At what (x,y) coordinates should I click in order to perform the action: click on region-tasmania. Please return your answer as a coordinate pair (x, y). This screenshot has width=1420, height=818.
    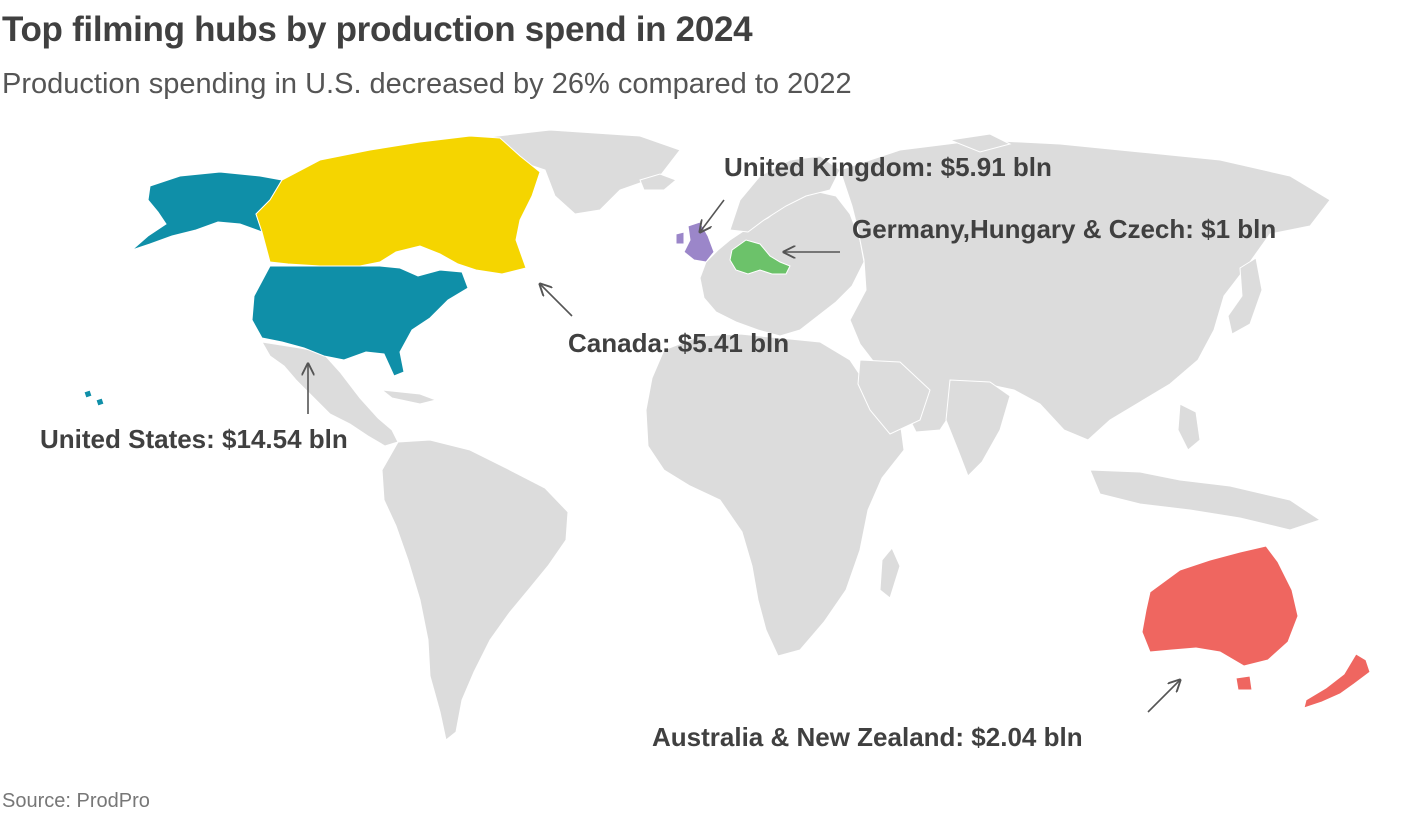
    Looking at the image, I should click on (1244, 683).